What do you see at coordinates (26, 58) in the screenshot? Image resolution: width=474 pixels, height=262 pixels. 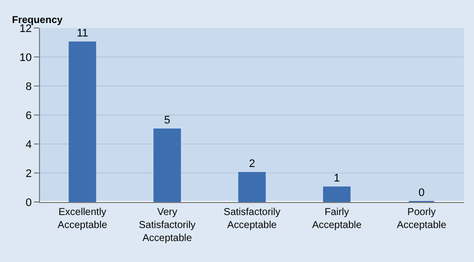 I see `y-tick-label: 10` at bounding box center [26, 58].